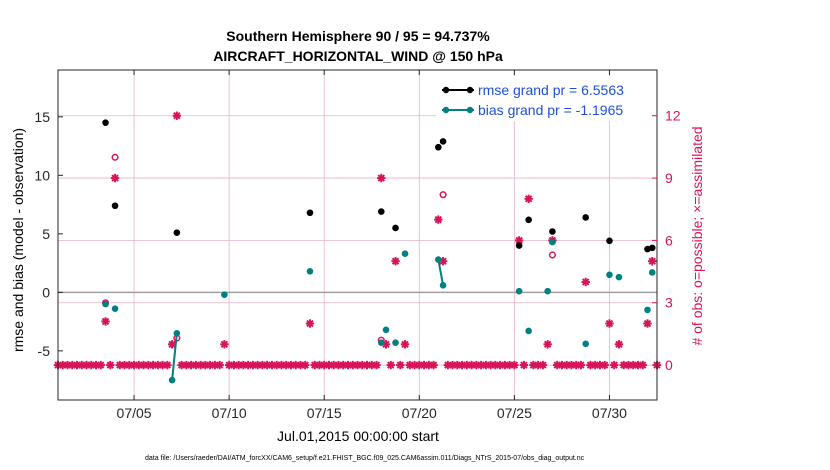  Describe the element at coordinates (358, 436) in the screenshot. I see `x-axis-label: Jul.01,2015 00:00:00 start` at that location.